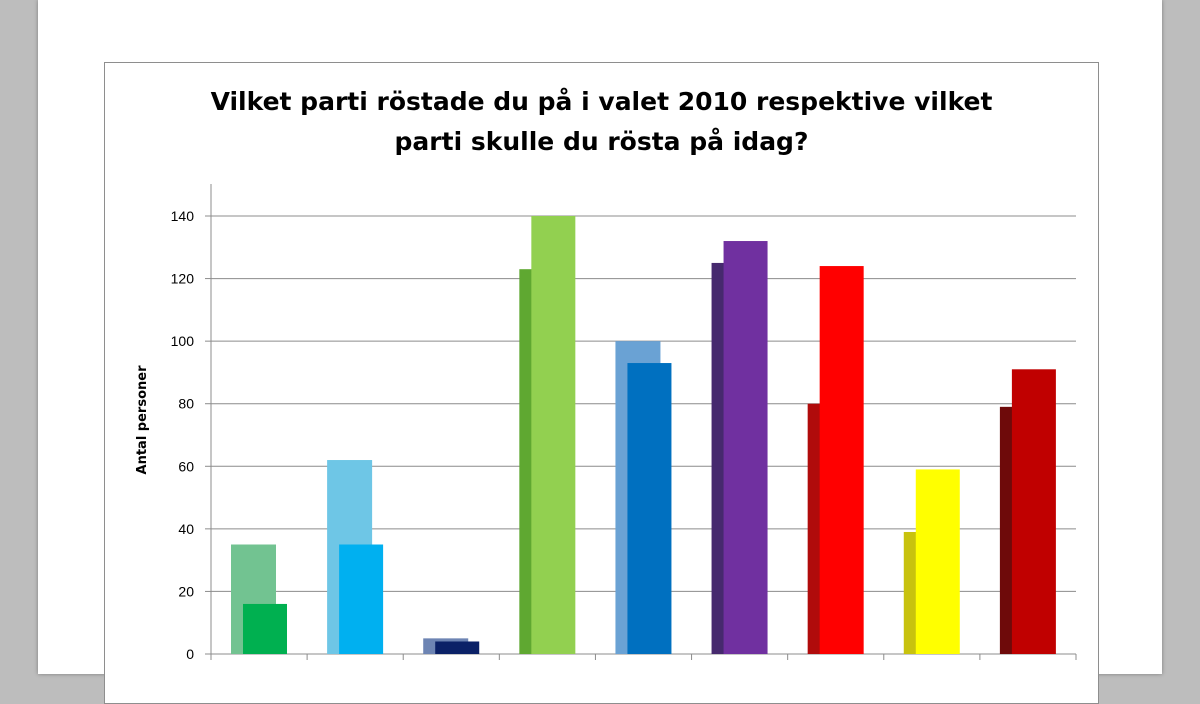 This screenshot has height=704, width=1200. What do you see at coordinates (183, 341) in the screenshot?
I see `y-tick-label: 100` at bounding box center [183, 341].